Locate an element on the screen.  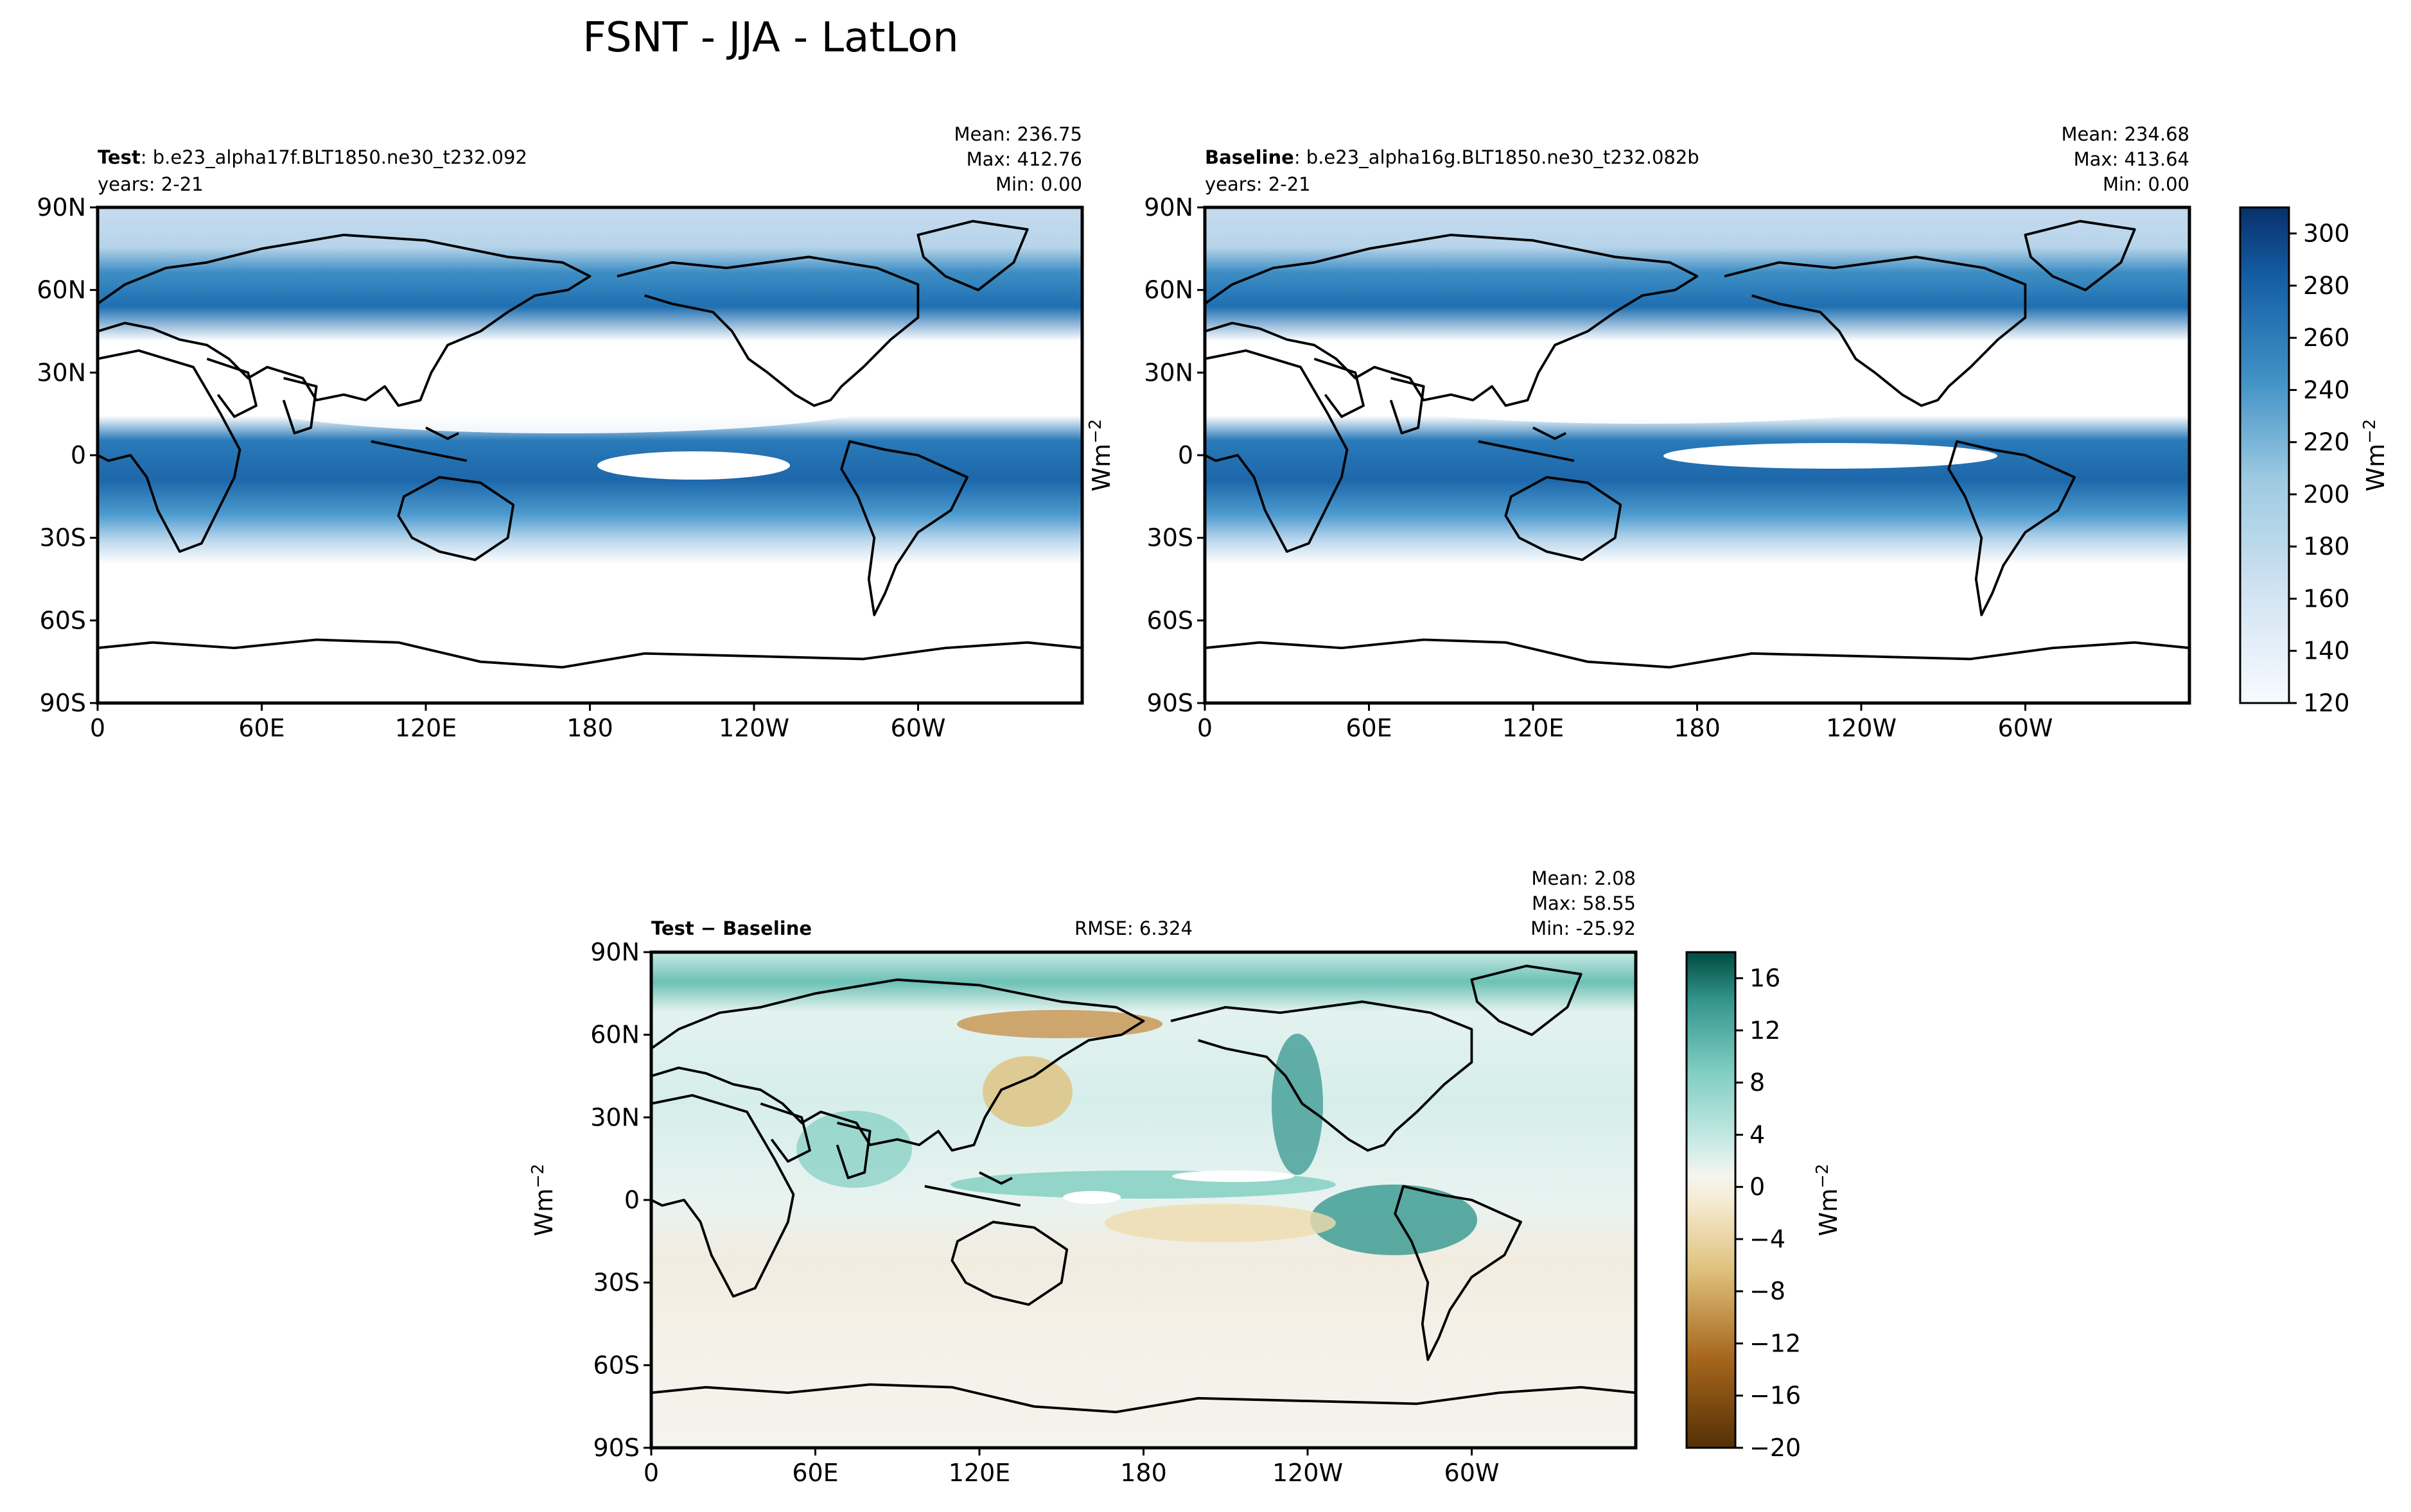
diff-x-ticks: 0 60E 120E 180 120W 60W is located at coordinates (1072, 1467).